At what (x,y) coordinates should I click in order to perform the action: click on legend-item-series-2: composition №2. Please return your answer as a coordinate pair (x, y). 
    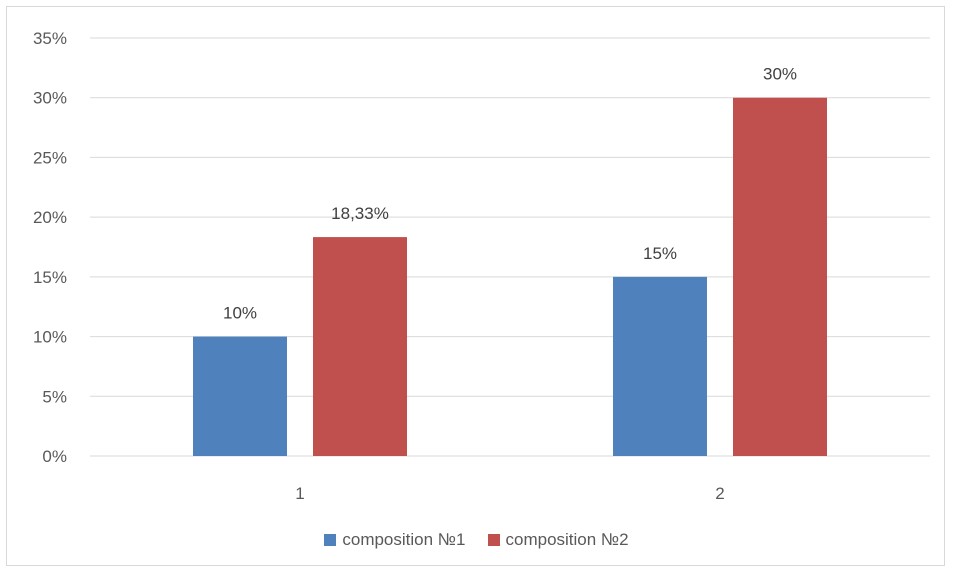
    Looking at the image, I should click on (558, 540).